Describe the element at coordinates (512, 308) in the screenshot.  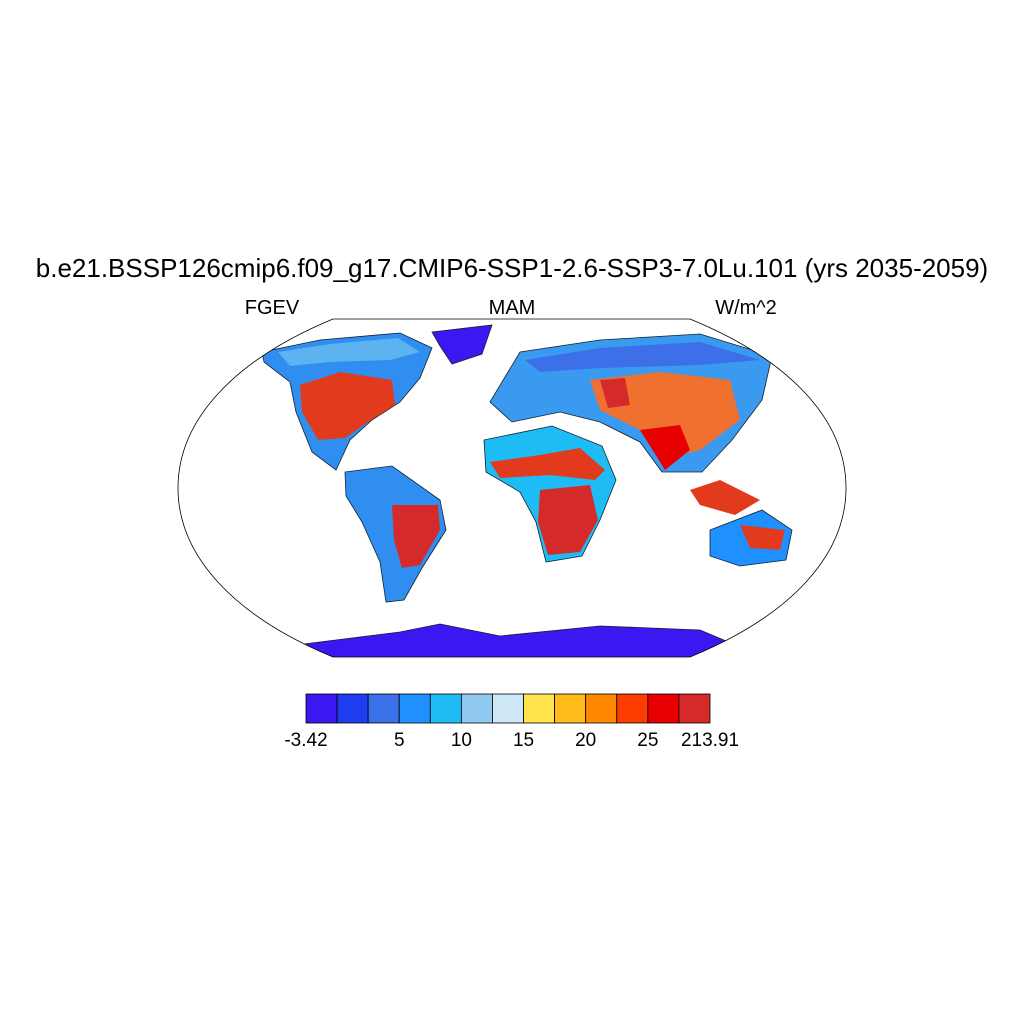
I see `season-label: MAM` at that location.